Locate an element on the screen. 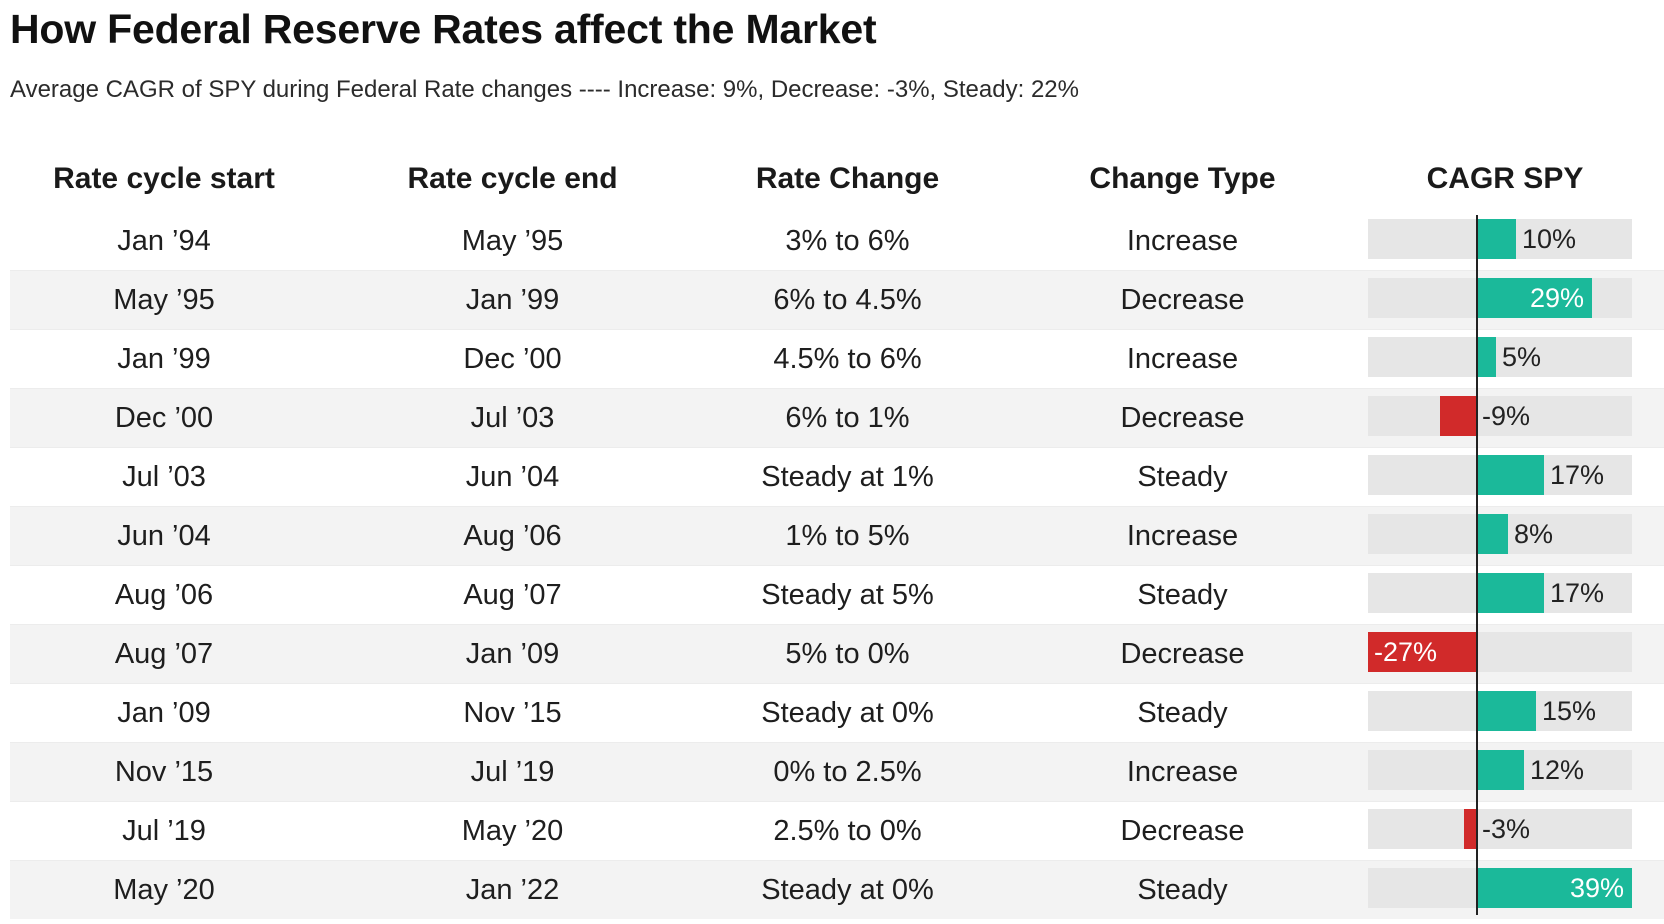 This screenshot has height=924, width=1664. header-change-type: Change Type is located at coordinates (1182, 178).